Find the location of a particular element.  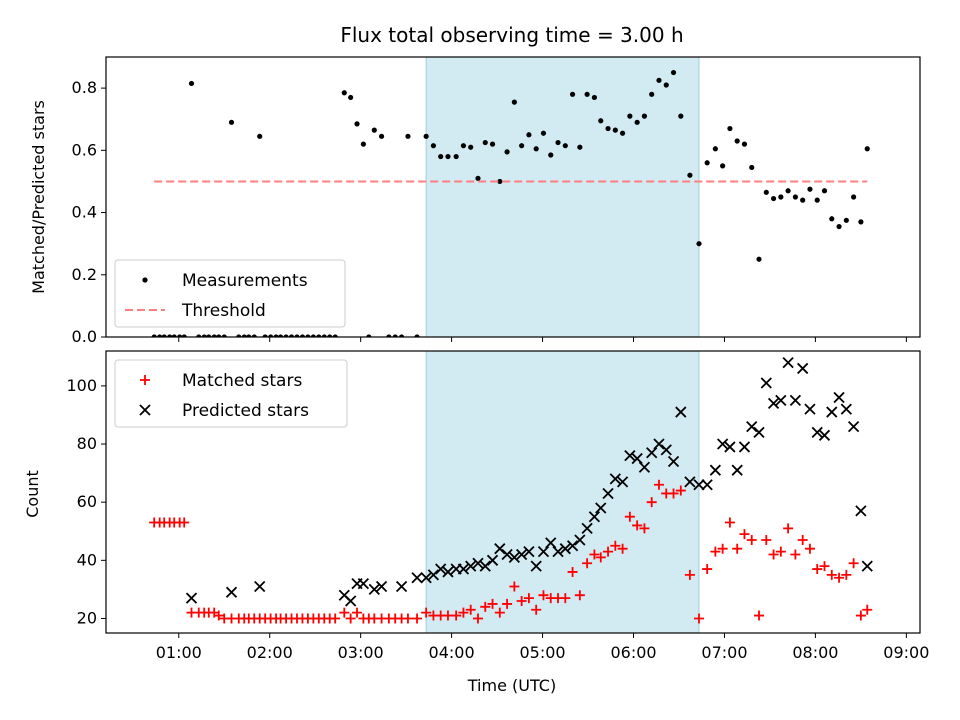

y-tick-label: 0.6 is located at coordinates (84, 149).